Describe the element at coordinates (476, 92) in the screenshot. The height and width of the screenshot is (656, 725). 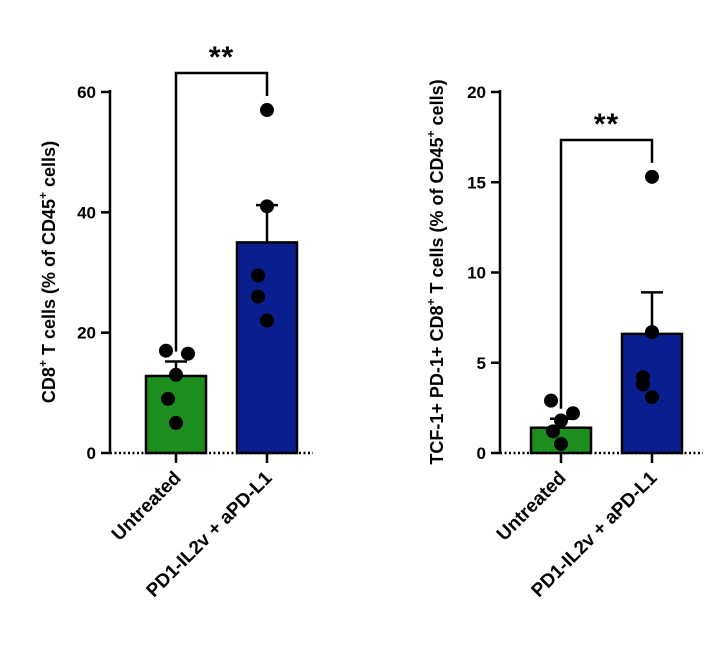
I see `panel-2-y-tick-label-4: 20` at that location.